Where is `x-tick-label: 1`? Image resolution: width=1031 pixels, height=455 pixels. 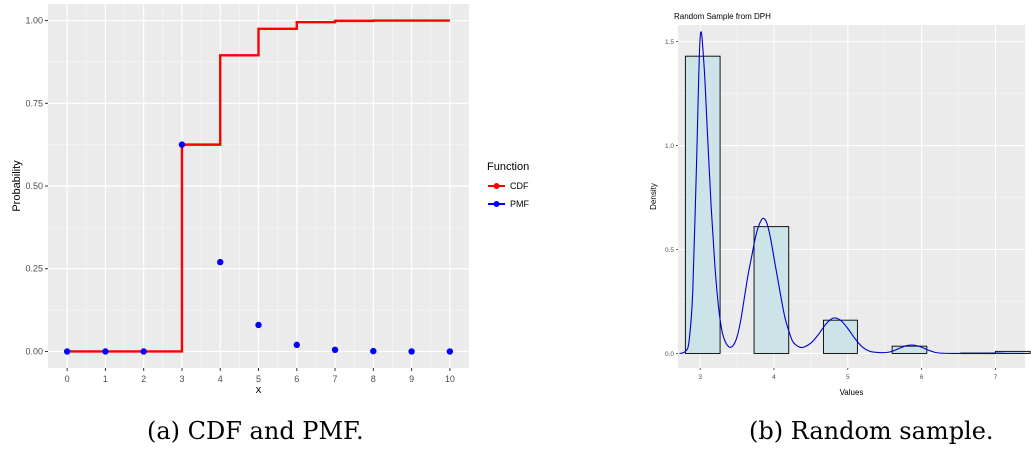 x-tick-label: 1 is located at coordinates (105, 379).